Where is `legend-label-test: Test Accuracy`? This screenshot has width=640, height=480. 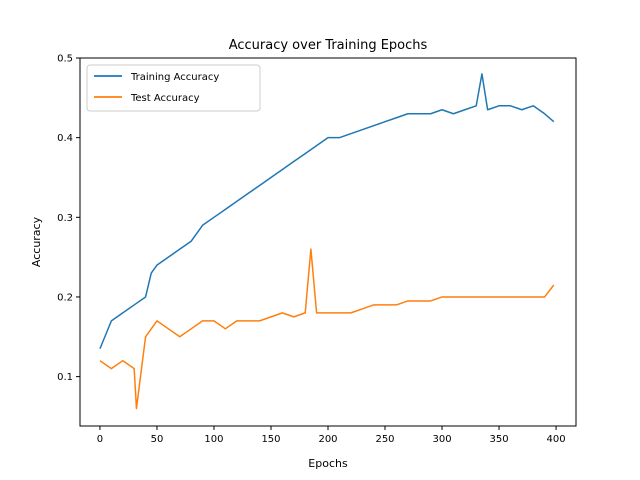
legend-label-test: Test Accuracy is located at coordinates (165, 98).